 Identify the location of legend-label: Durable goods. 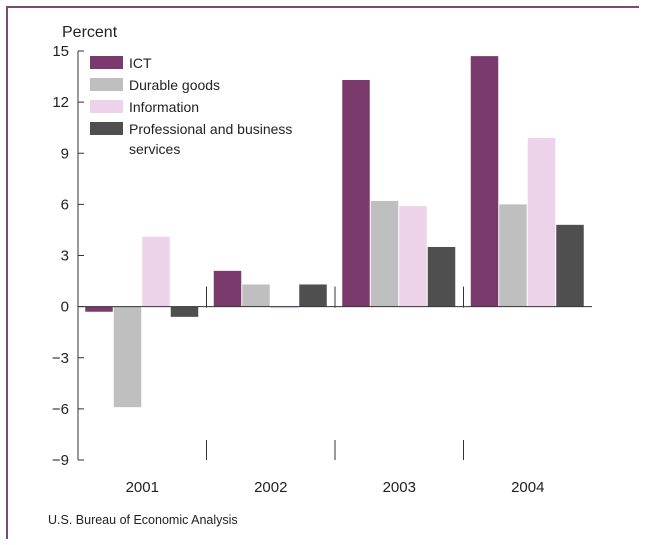
(174, 85).